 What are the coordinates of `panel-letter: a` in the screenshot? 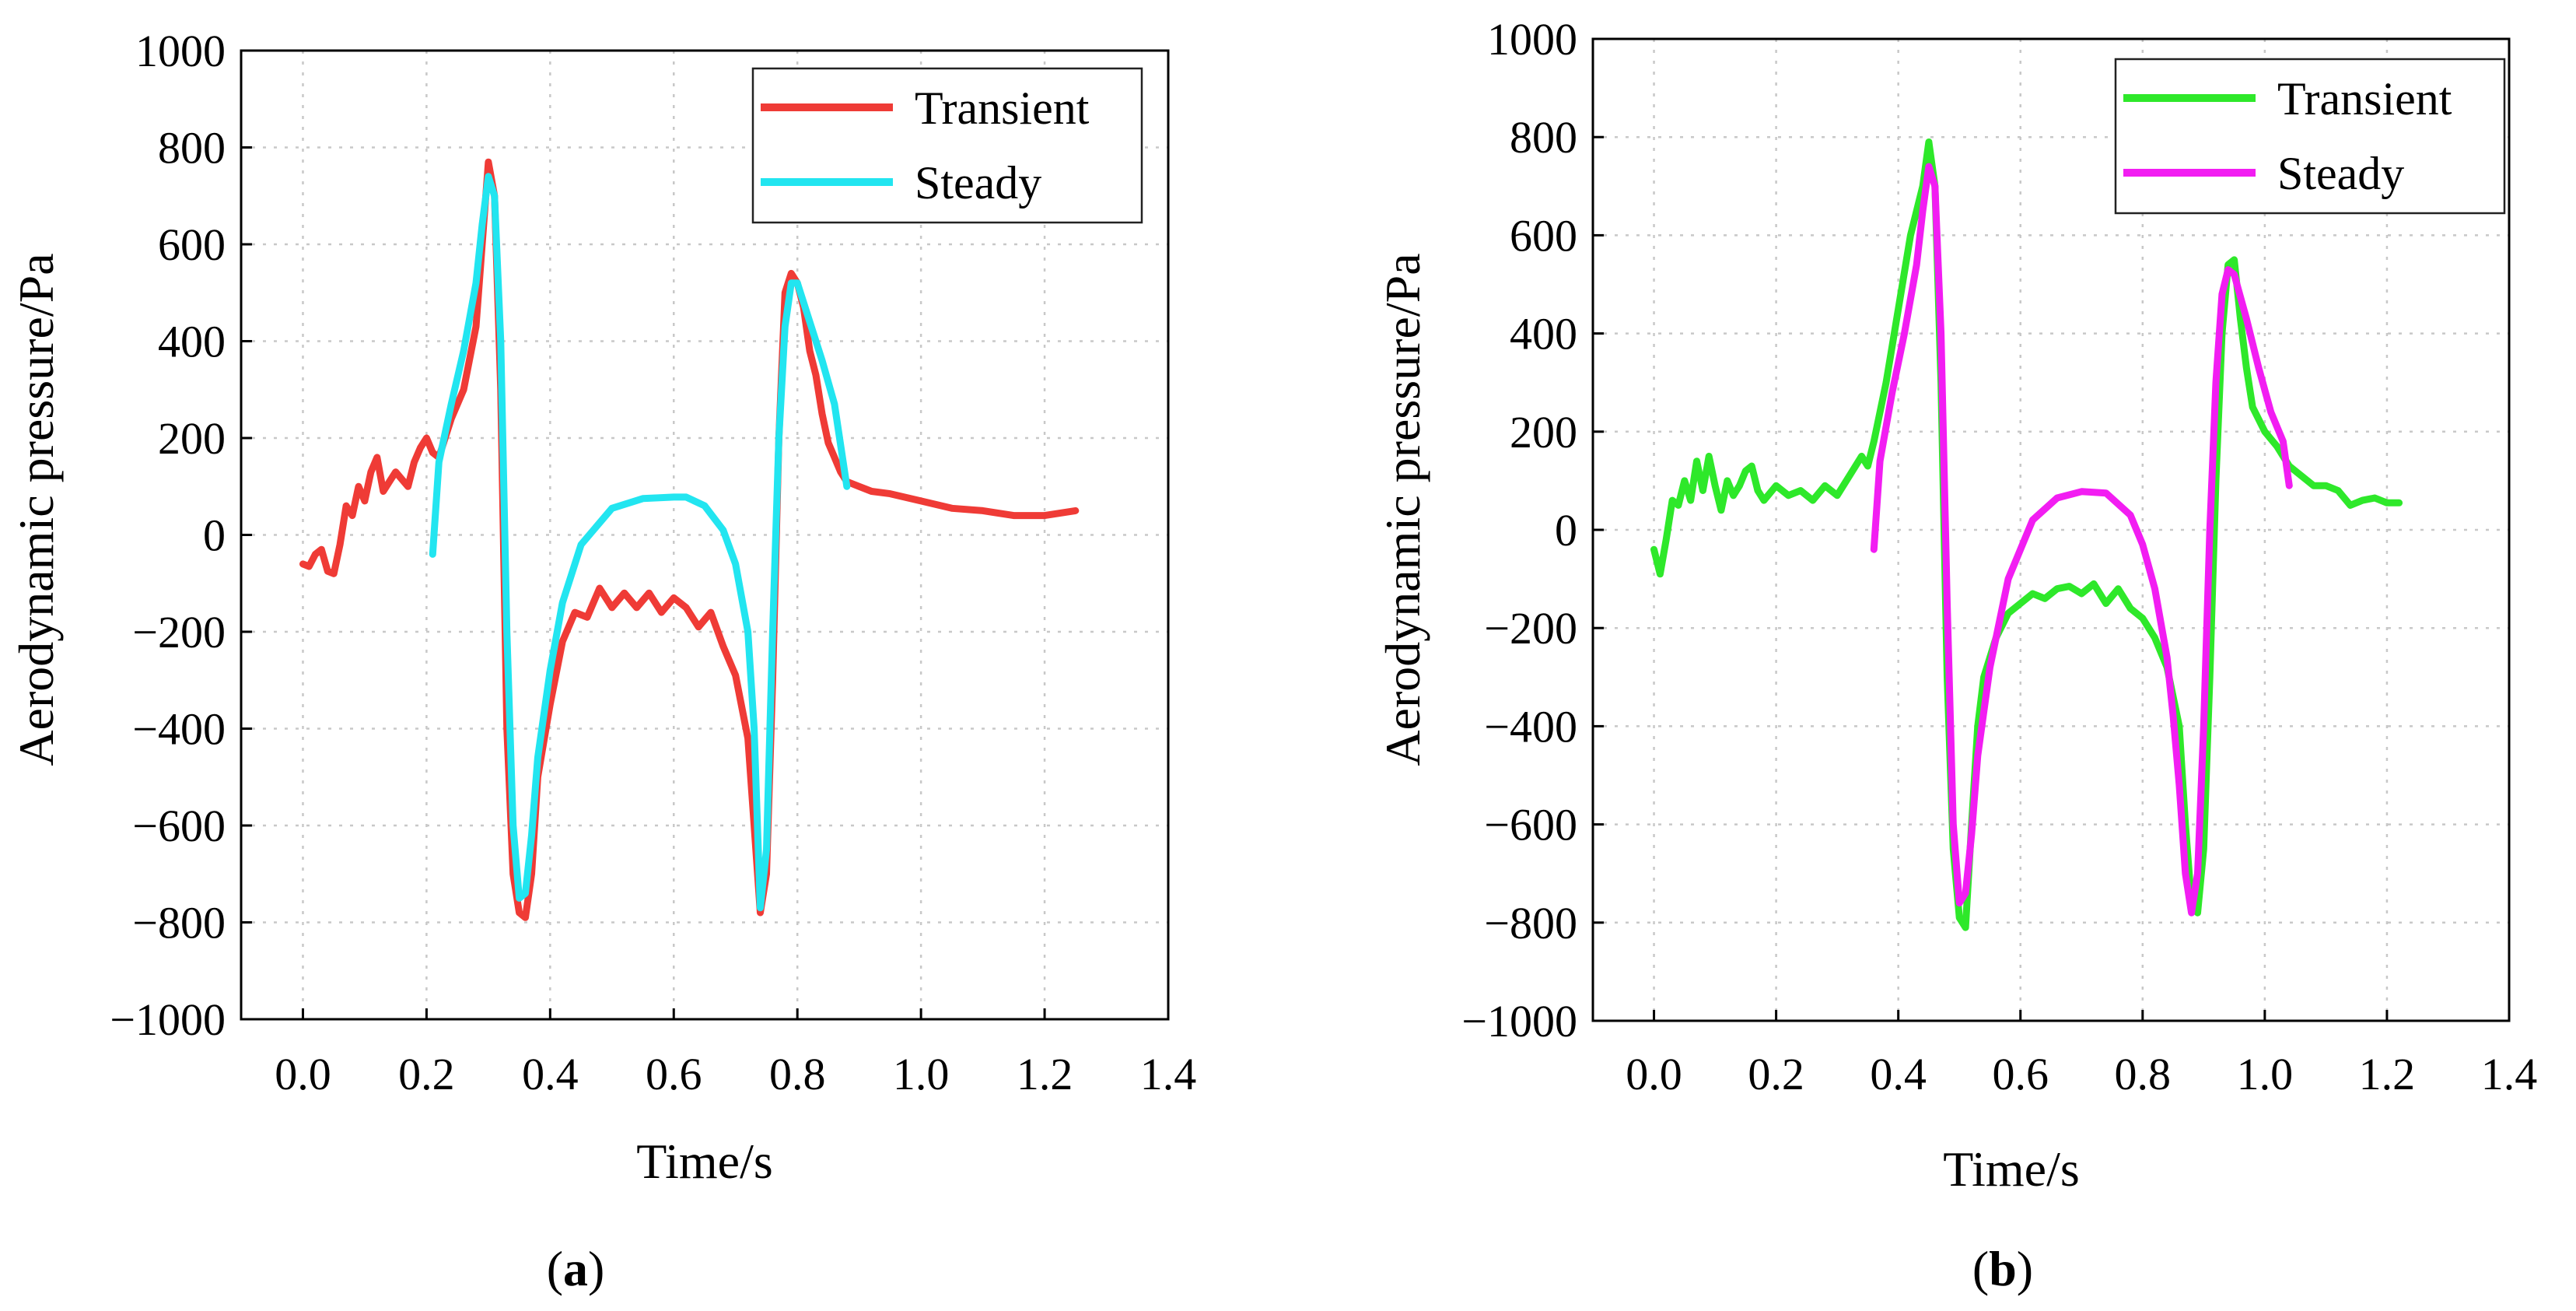 It's located at (575, 1268).